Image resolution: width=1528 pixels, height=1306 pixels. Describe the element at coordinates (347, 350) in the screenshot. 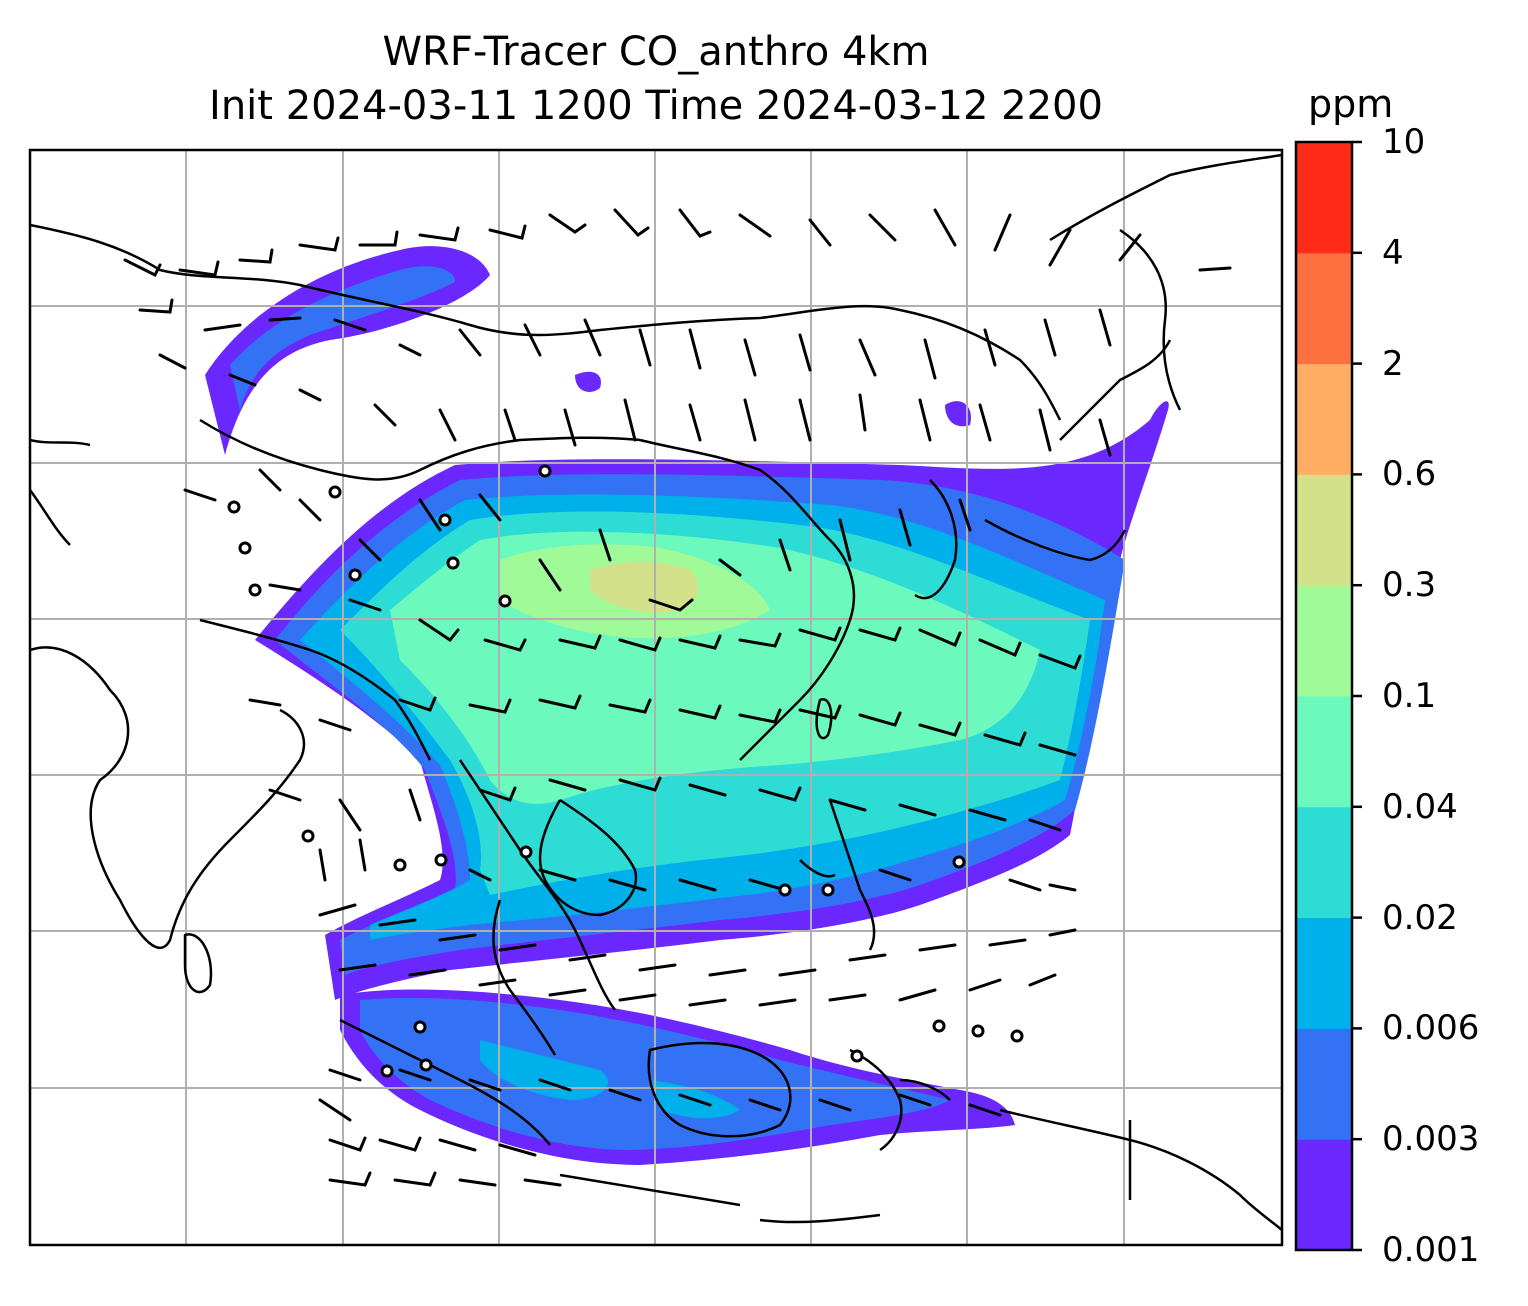

I see `plume-north` at that location.